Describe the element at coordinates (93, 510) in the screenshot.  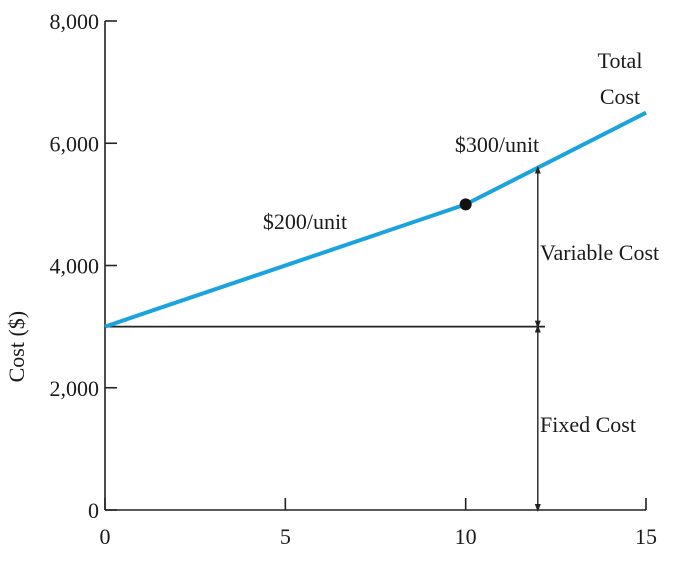
I see `y-tick-label: 0` at that location.